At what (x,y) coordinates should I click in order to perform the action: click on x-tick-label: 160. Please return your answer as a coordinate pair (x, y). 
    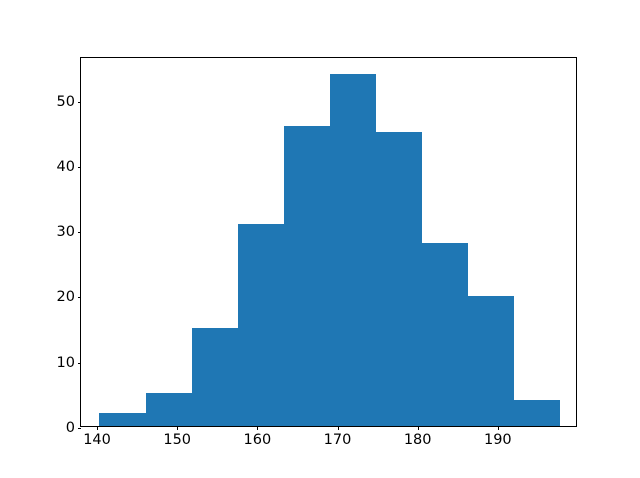
    Looking at the image, I should click on (257, 440).